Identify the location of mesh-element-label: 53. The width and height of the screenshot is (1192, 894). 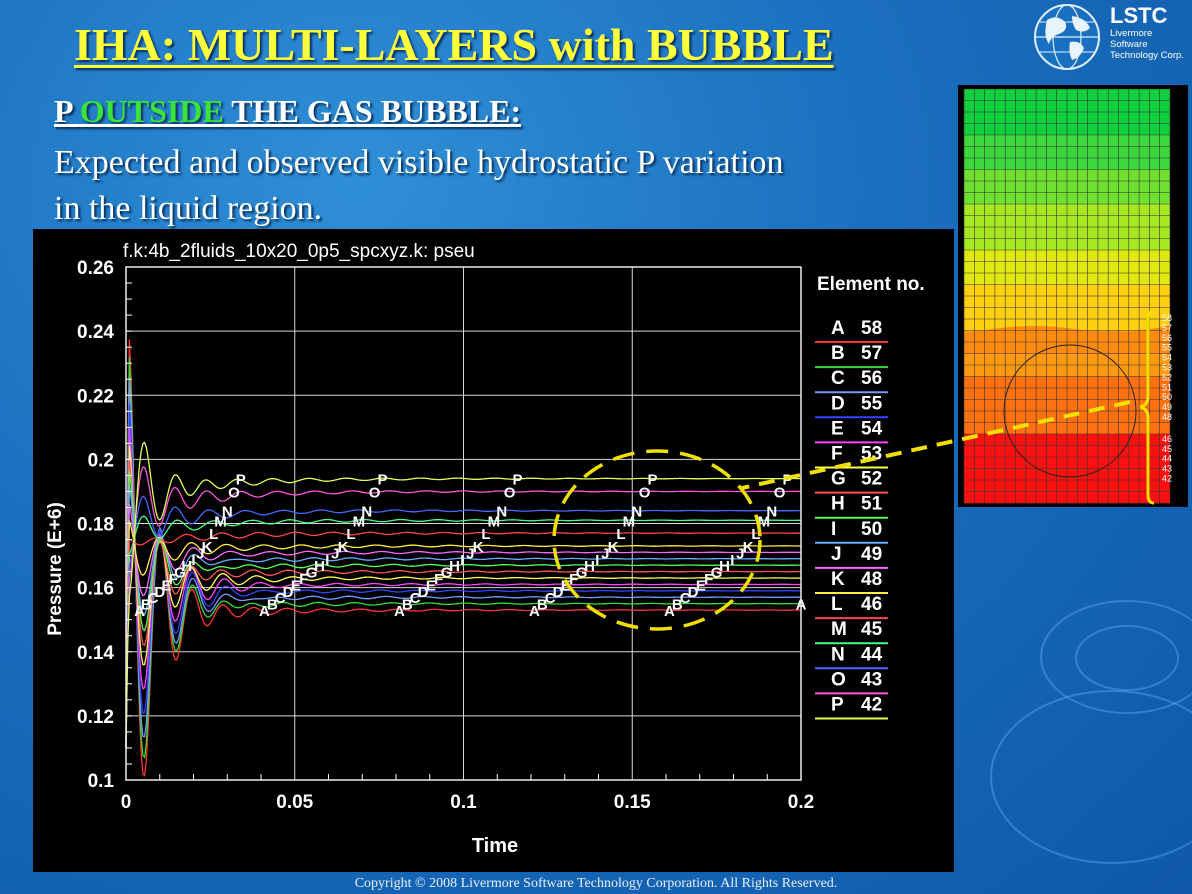
(1167, 368).